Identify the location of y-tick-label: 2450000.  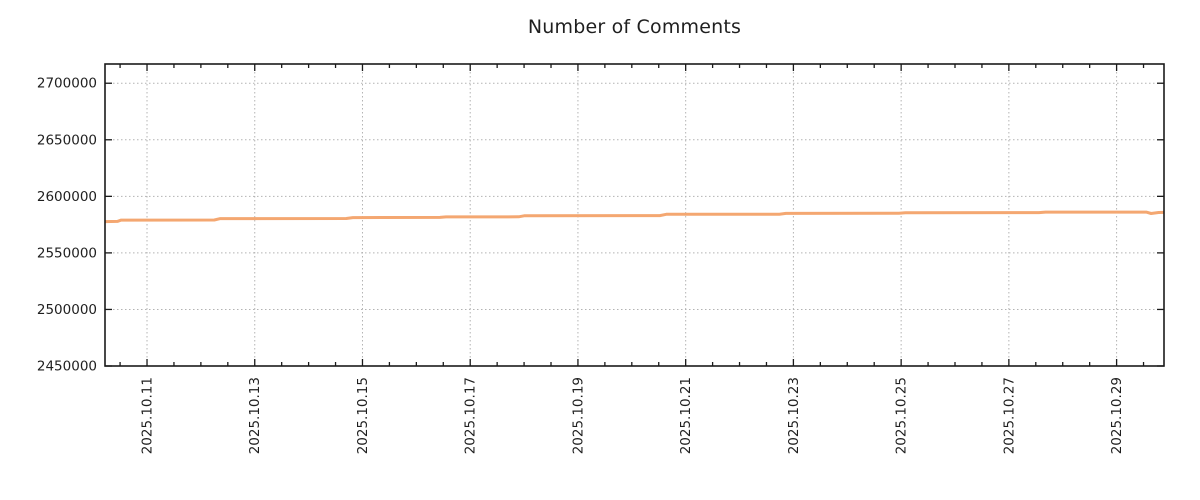
(67, 367).